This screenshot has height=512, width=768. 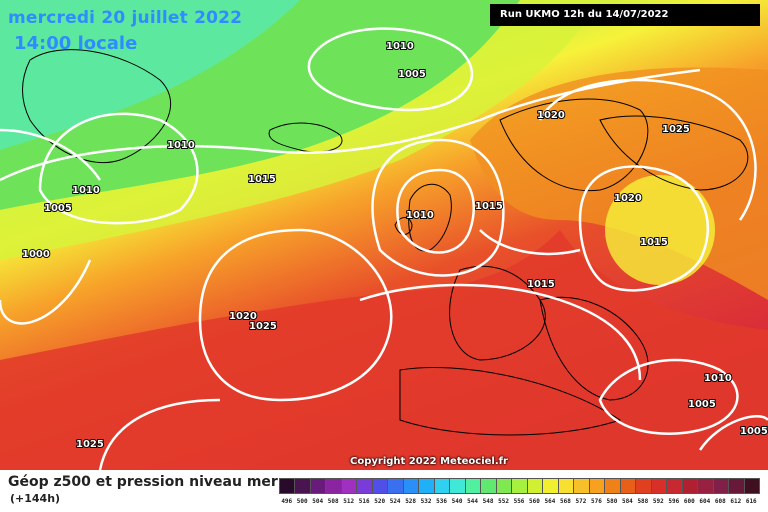 What do you see at coordinates (318, 501) in the screenshot?
I see `legend-tick: 504` at bounding box center [318, 501].